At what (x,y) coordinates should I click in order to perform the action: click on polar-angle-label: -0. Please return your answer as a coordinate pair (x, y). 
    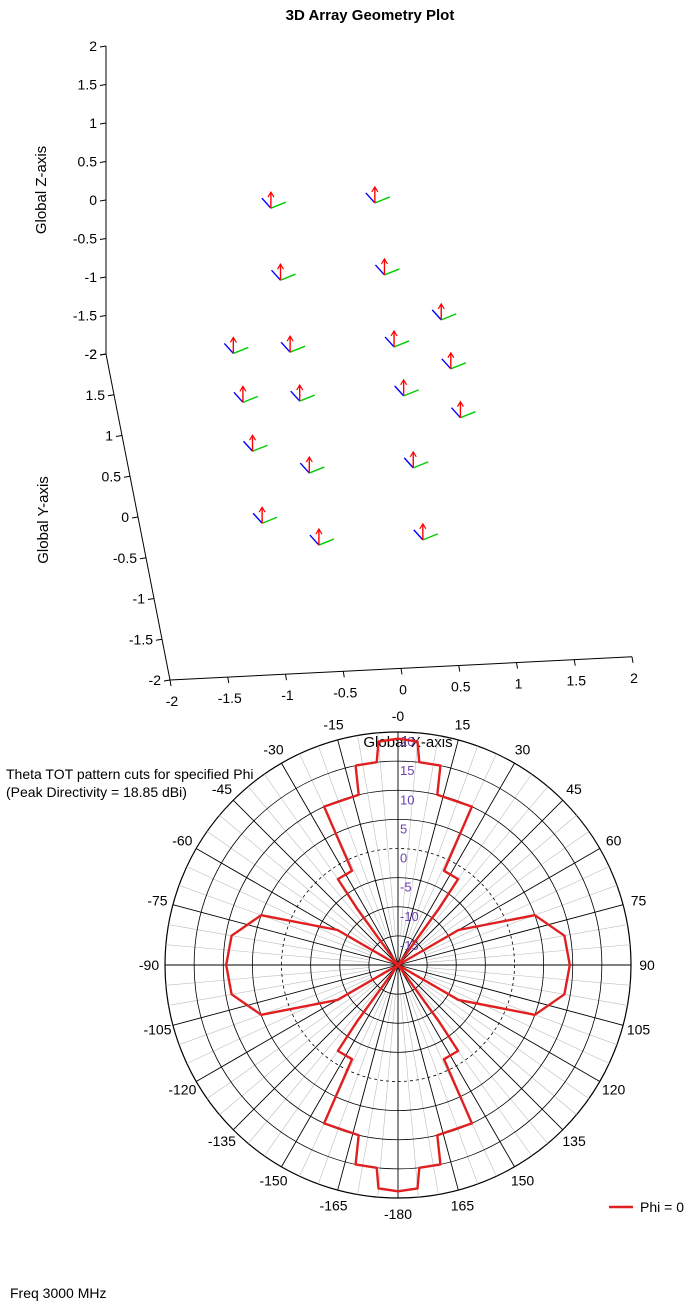
    Looking at the image, I should click on (398, 716).